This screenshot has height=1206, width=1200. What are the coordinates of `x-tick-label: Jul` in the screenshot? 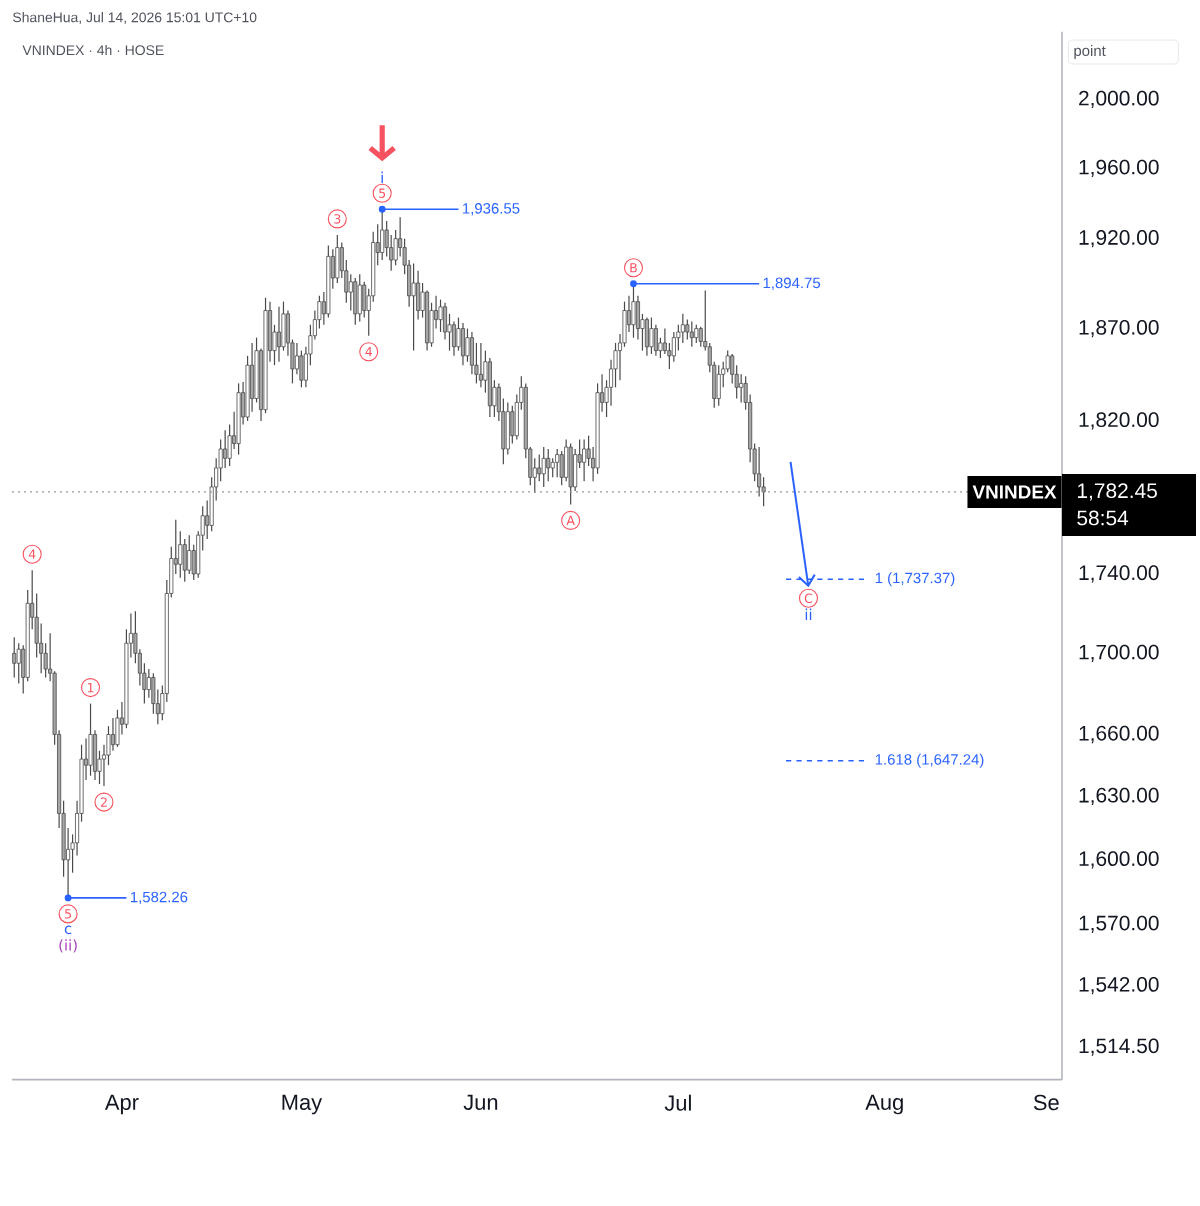 It's located at (677, 1102).